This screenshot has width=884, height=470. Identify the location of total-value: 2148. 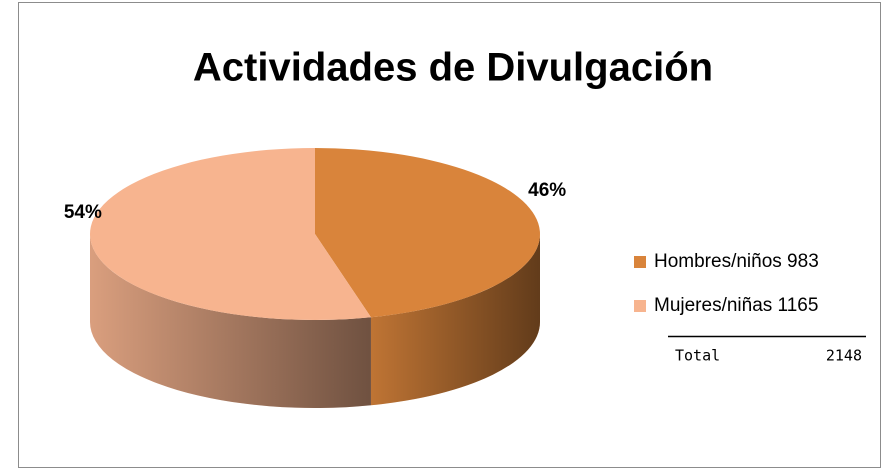
(844, 356).